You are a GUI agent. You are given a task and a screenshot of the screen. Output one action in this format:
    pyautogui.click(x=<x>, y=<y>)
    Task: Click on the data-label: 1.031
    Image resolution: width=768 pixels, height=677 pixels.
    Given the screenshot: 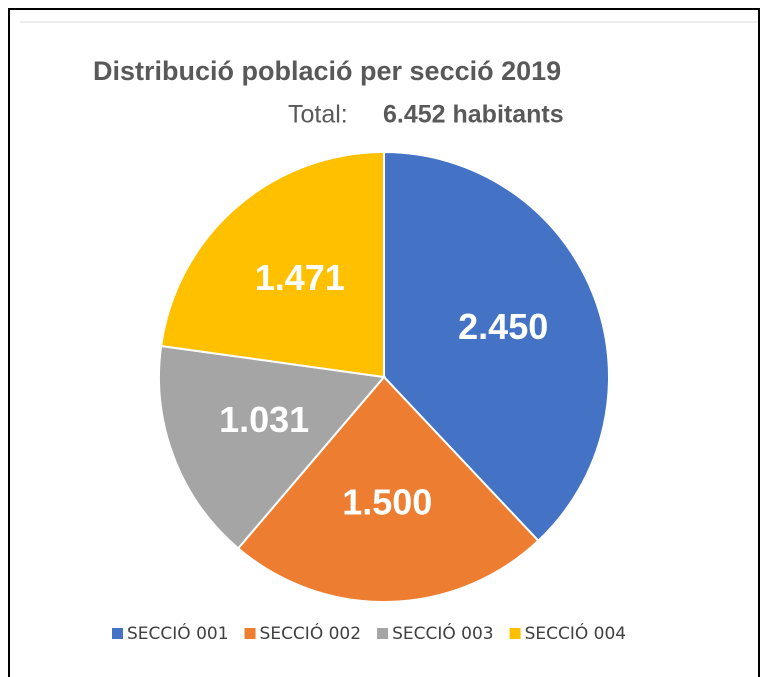 What is the action you would take?
    pyautogui.click(x=264, y=419)
    